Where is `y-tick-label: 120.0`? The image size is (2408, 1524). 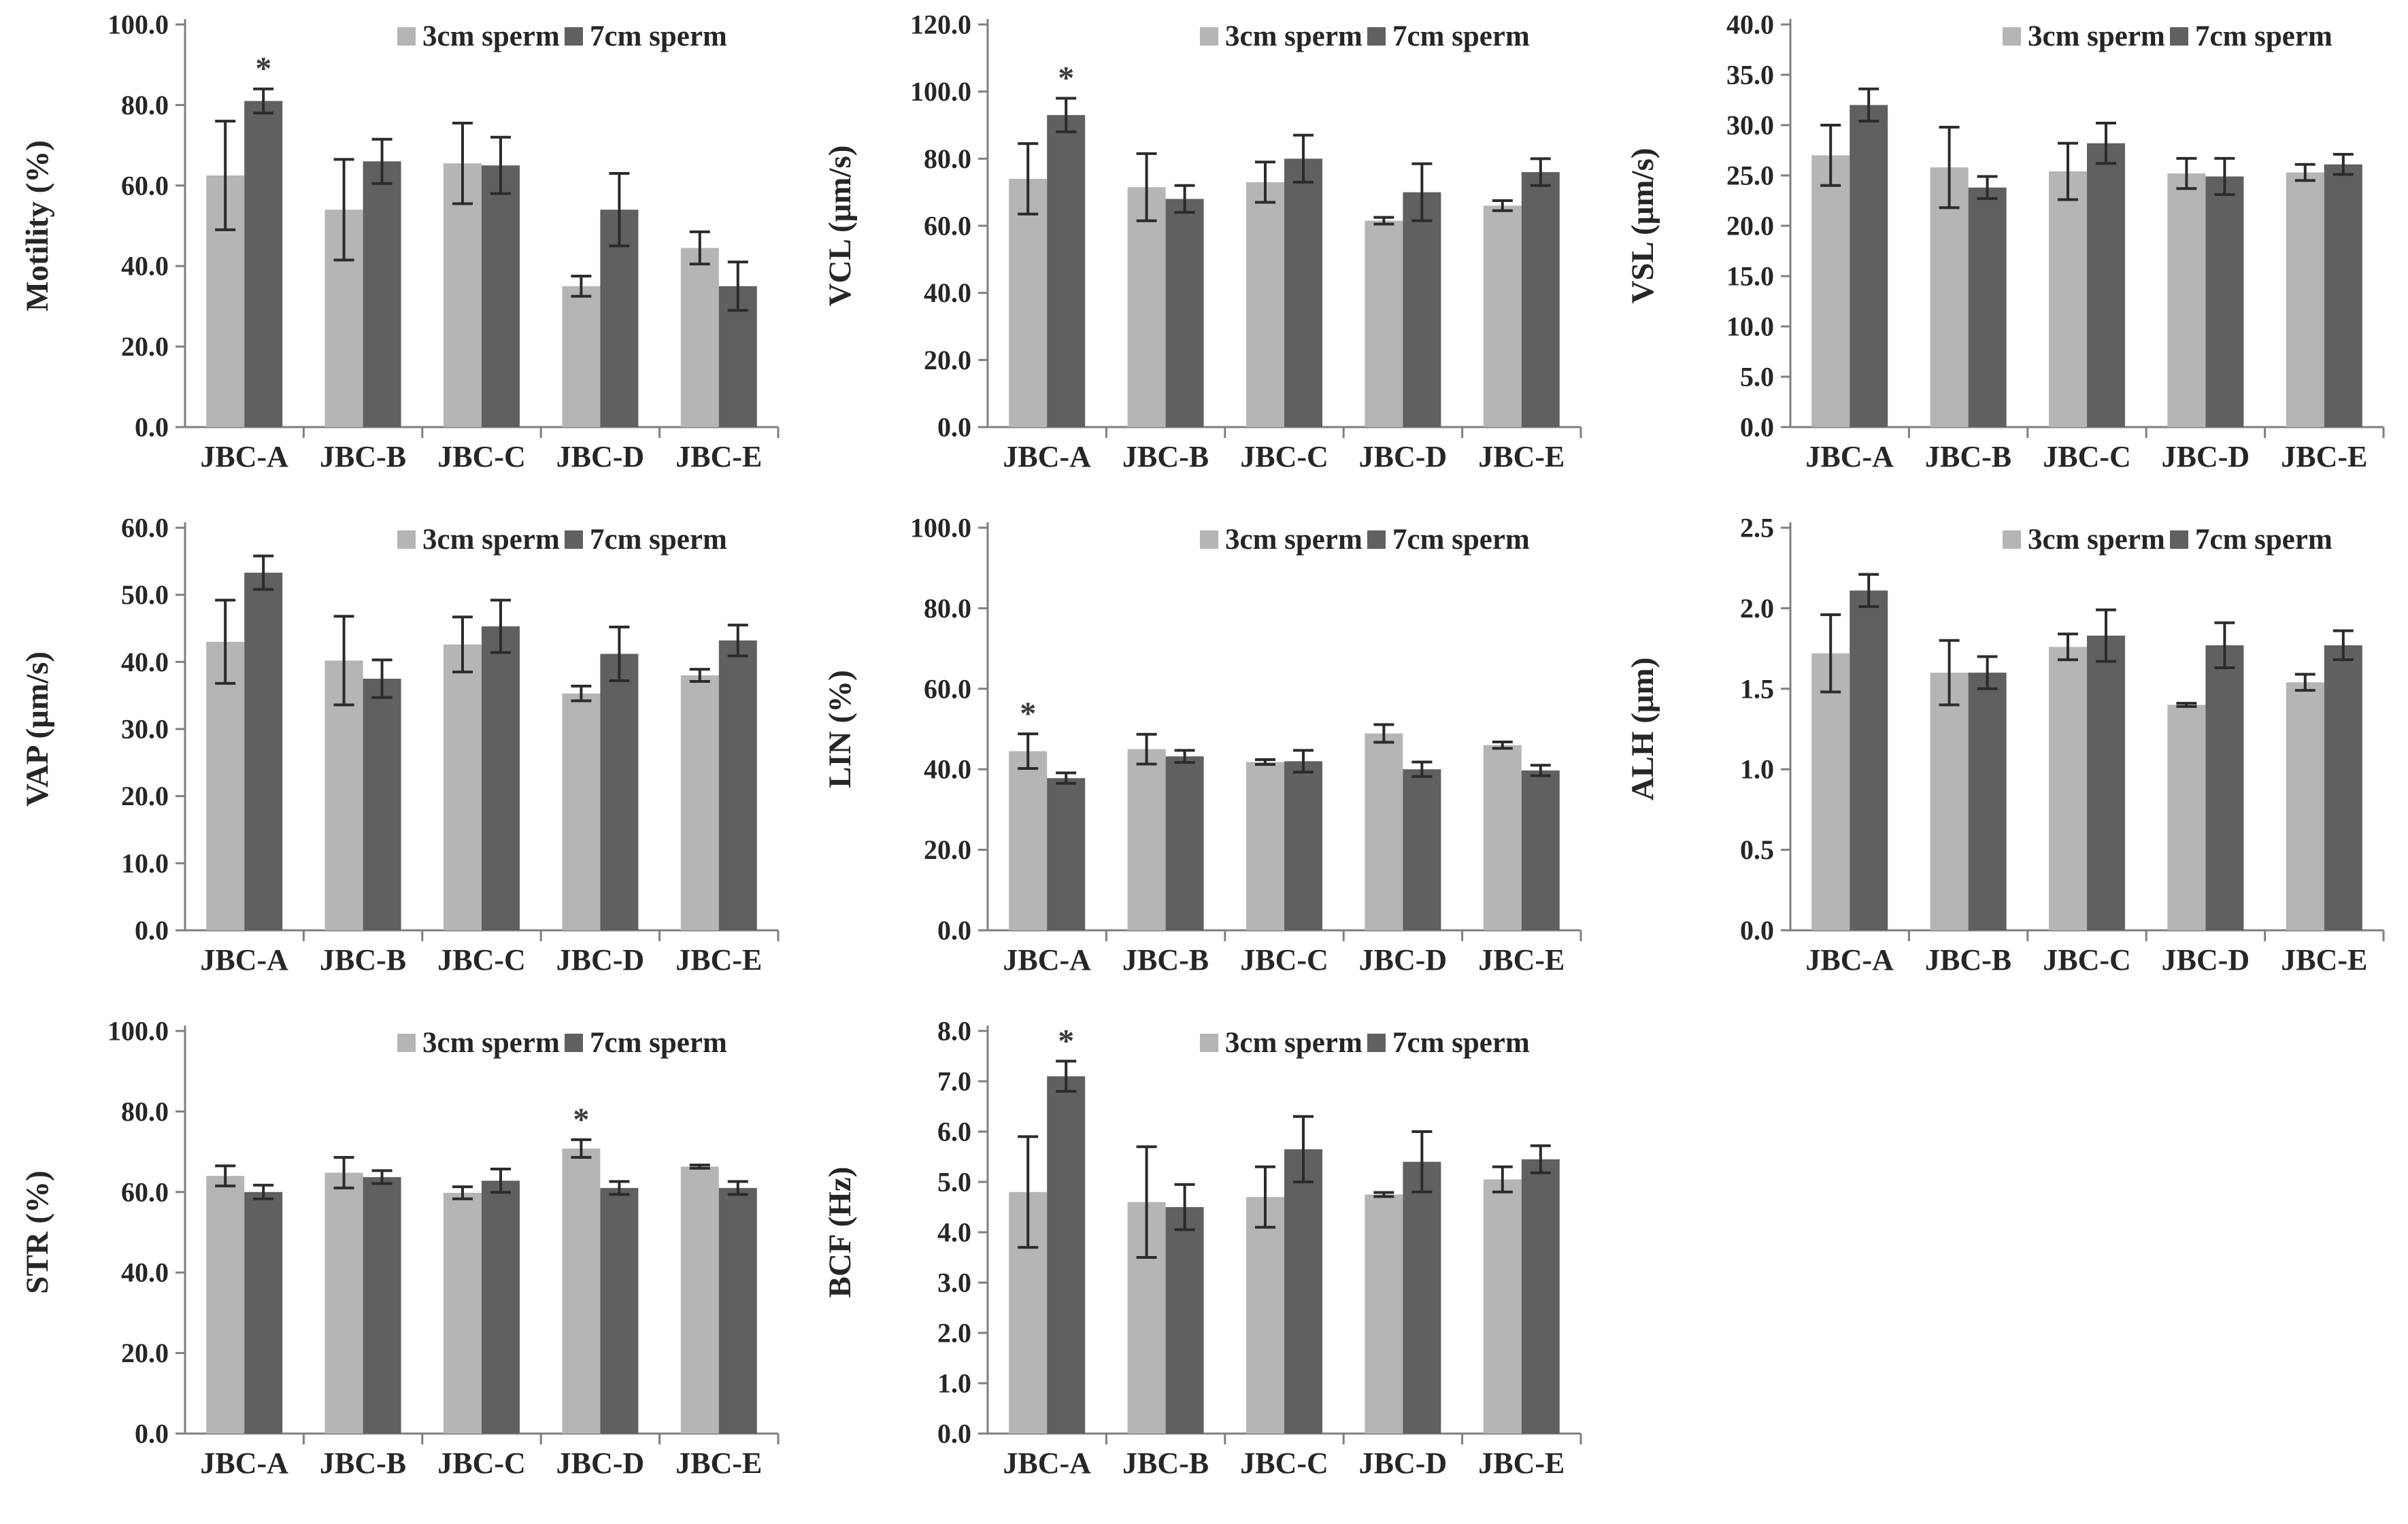
y-tick-label: 120.0 is located at coordinates (940, 25).